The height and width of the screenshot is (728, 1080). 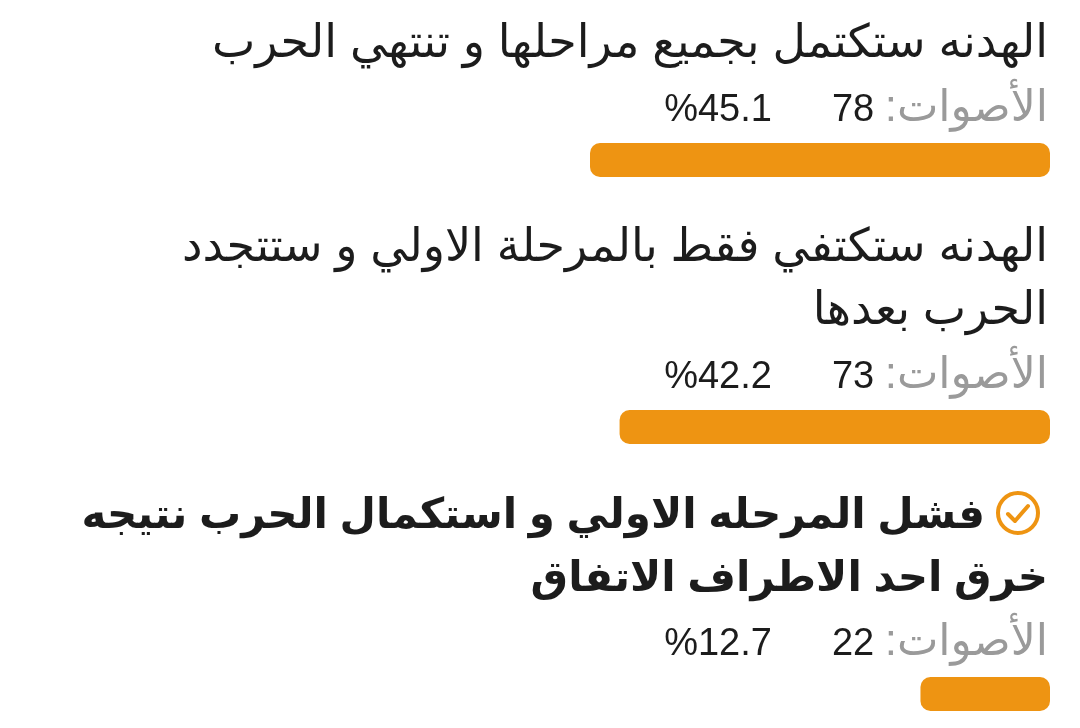 What do you see at coordinates (718, 375) in the screenshot?
I see `data-label: %42.2` at bounding box center [718, 375].